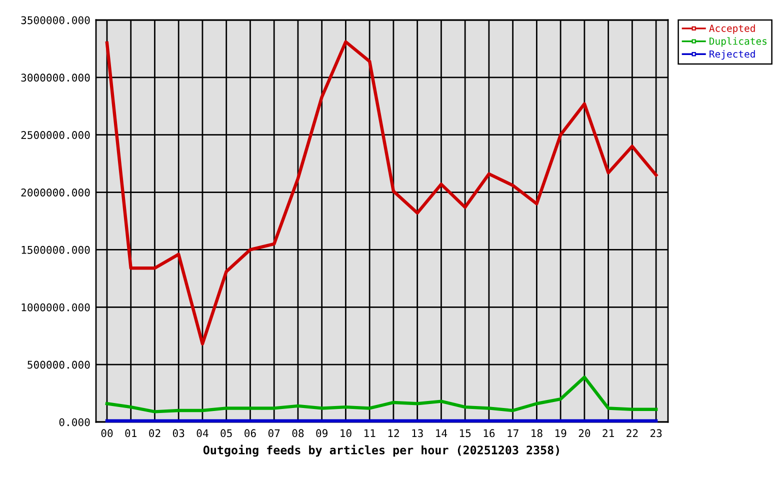  Describe the element at coordinates (74, 422) in the screenshot. I see `y-tick-label: 0.000` at that location.